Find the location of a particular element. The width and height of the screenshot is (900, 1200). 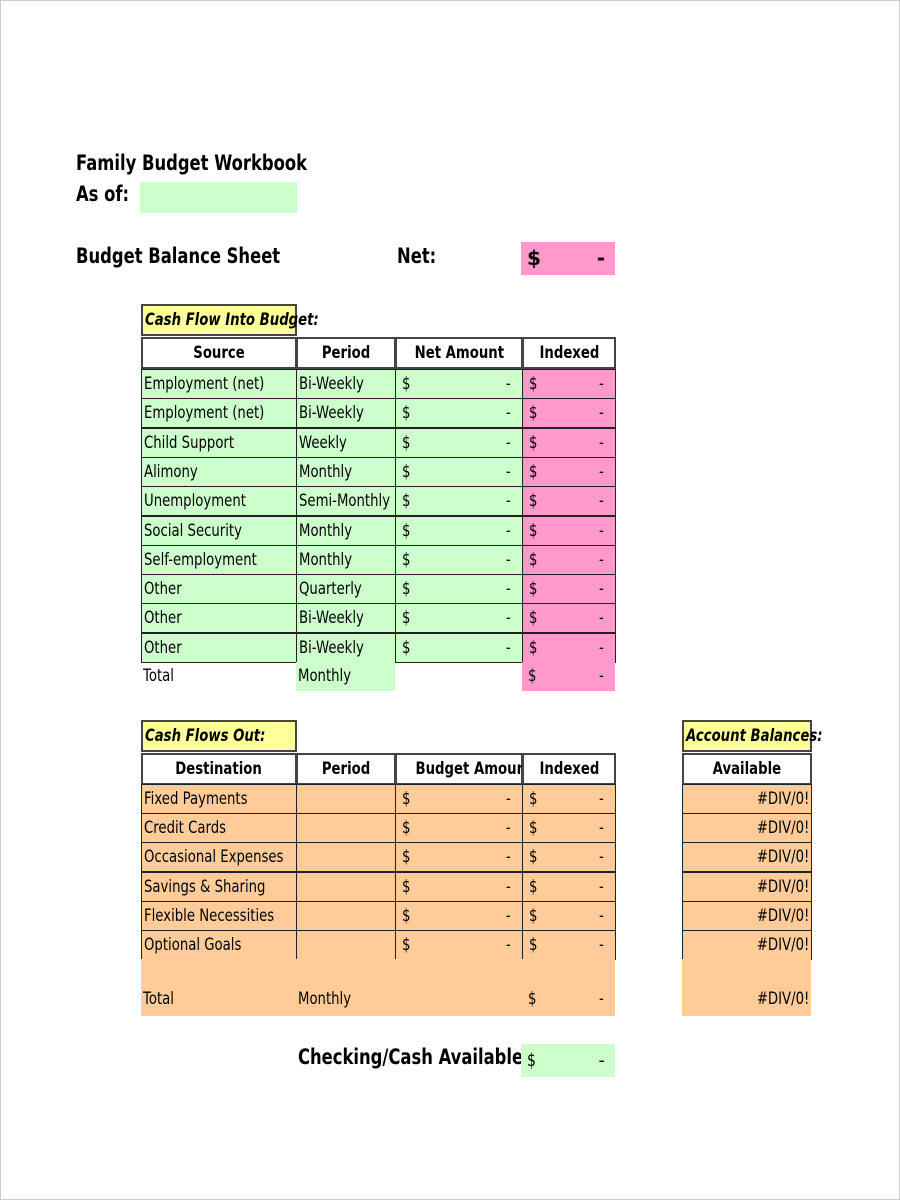

net-symbol: $ is located at coordinates (534, 258).